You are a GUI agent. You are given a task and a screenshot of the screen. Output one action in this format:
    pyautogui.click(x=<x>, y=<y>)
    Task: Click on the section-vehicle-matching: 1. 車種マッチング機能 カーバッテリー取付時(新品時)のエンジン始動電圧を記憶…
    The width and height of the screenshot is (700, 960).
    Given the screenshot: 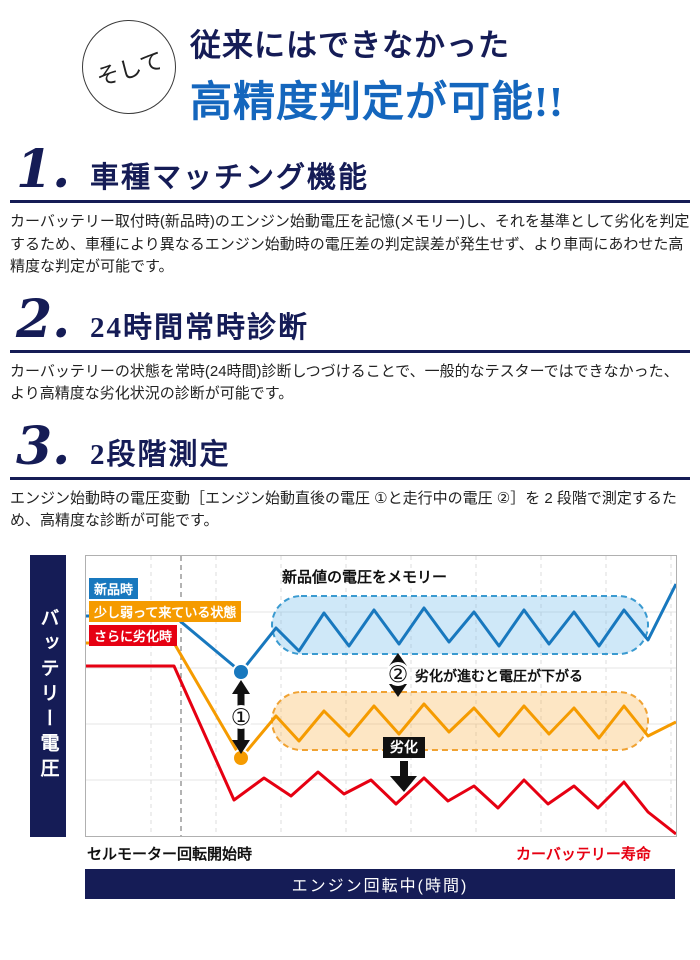 What is the action you would take?
    pyautogui.click(x=350, y=209)
    